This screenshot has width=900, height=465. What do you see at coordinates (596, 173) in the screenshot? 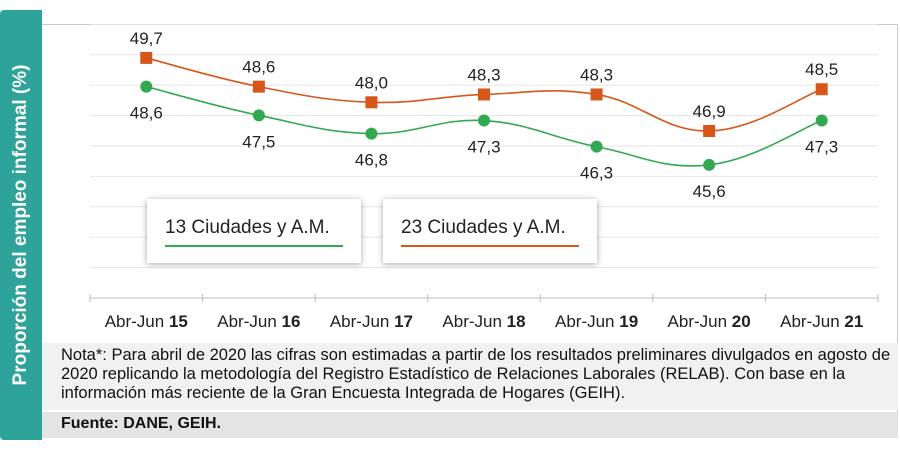
I see `data-label: 46,3` at bounding box center [596, 173].